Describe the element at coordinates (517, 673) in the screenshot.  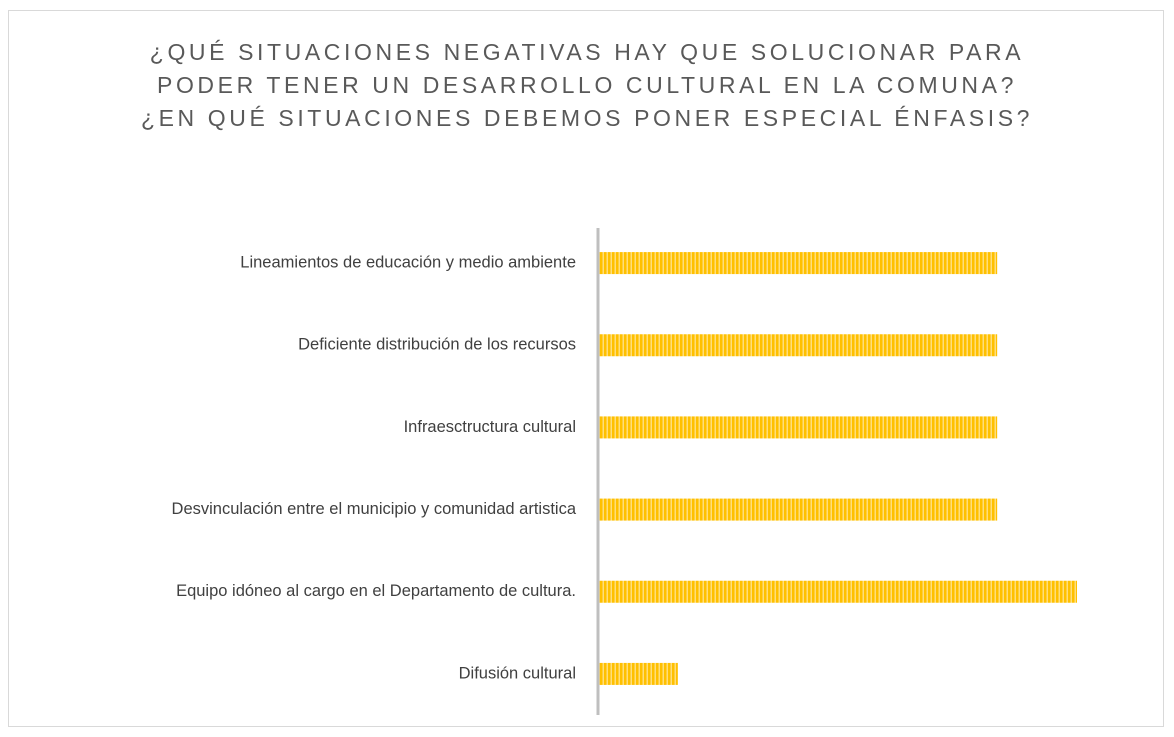
I see `y-tick-label: Difusión cultural` at that location.